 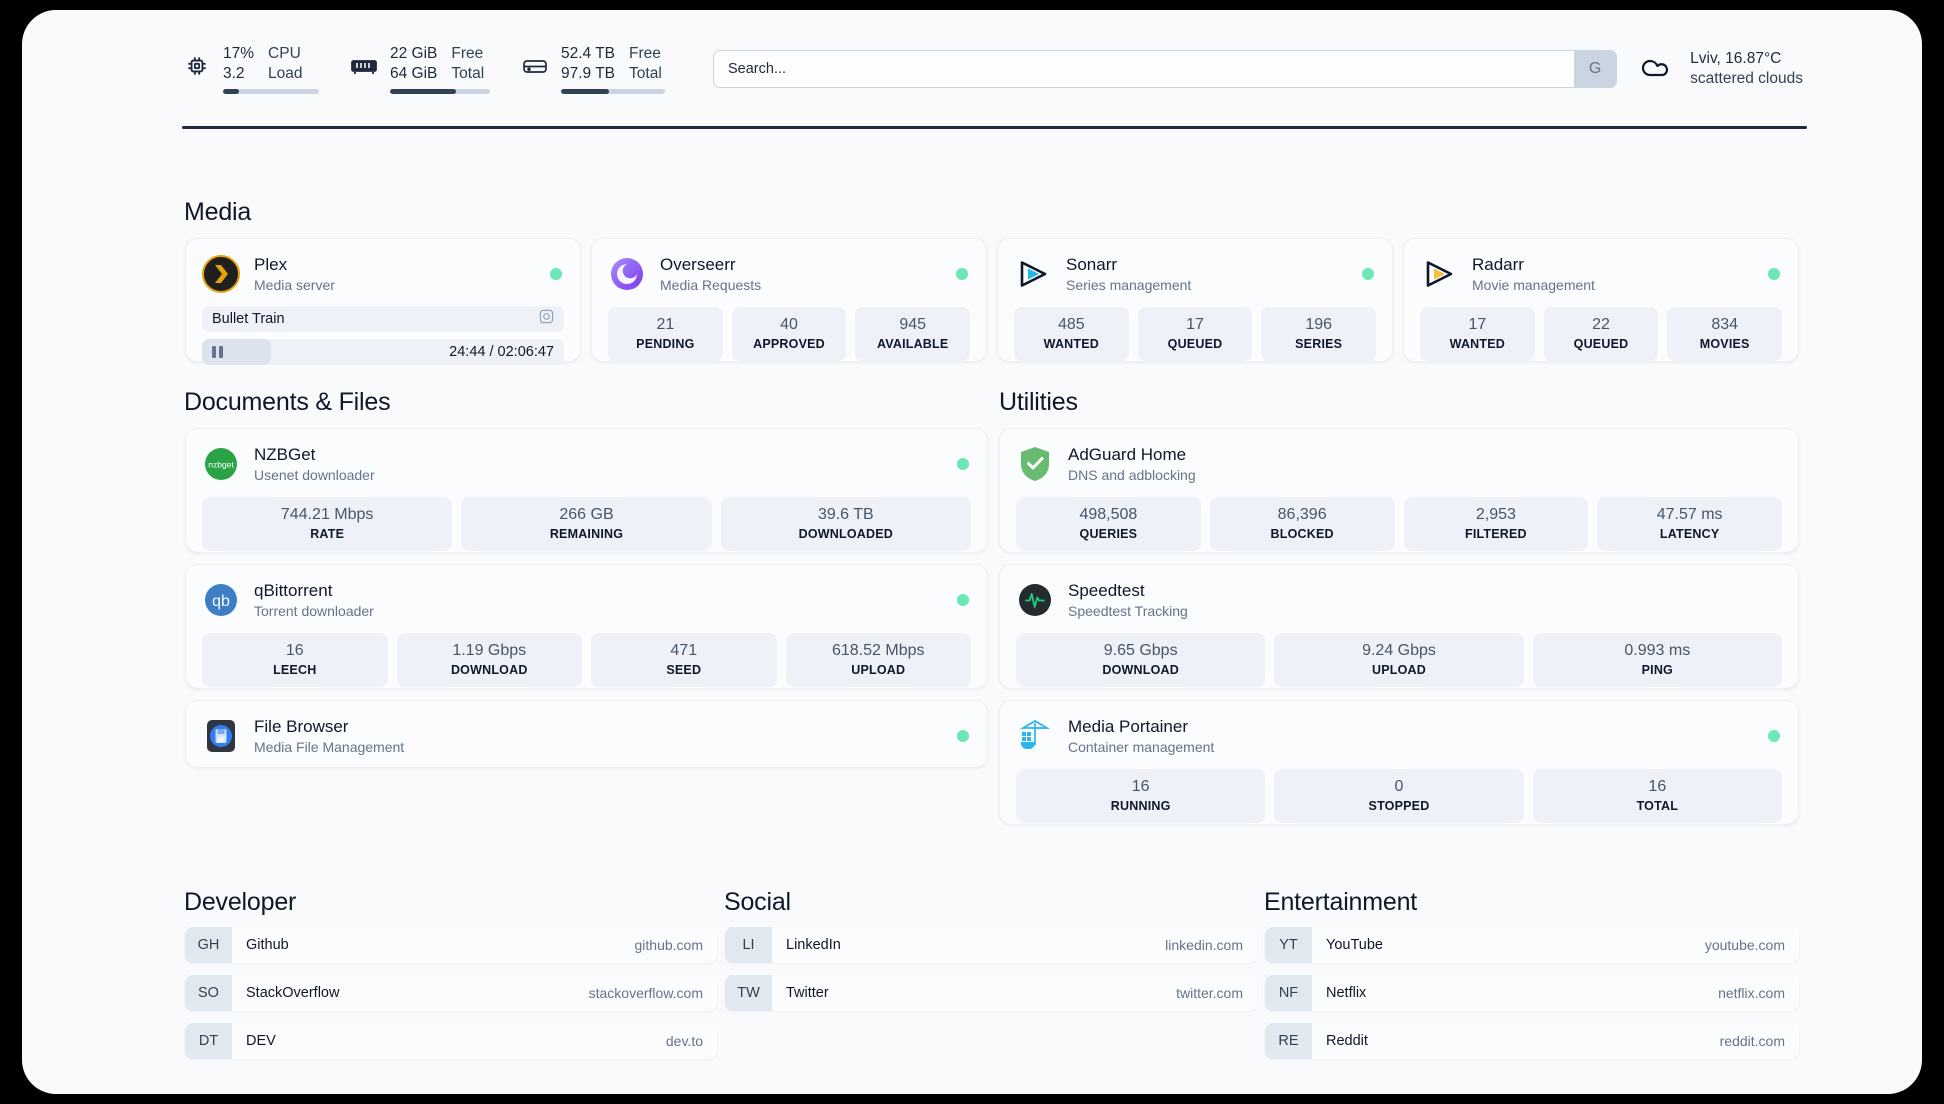 What do you see at coordinates (221, 274) in the screenshot?
I see `plex-icon` at bounding box center [221, 274].